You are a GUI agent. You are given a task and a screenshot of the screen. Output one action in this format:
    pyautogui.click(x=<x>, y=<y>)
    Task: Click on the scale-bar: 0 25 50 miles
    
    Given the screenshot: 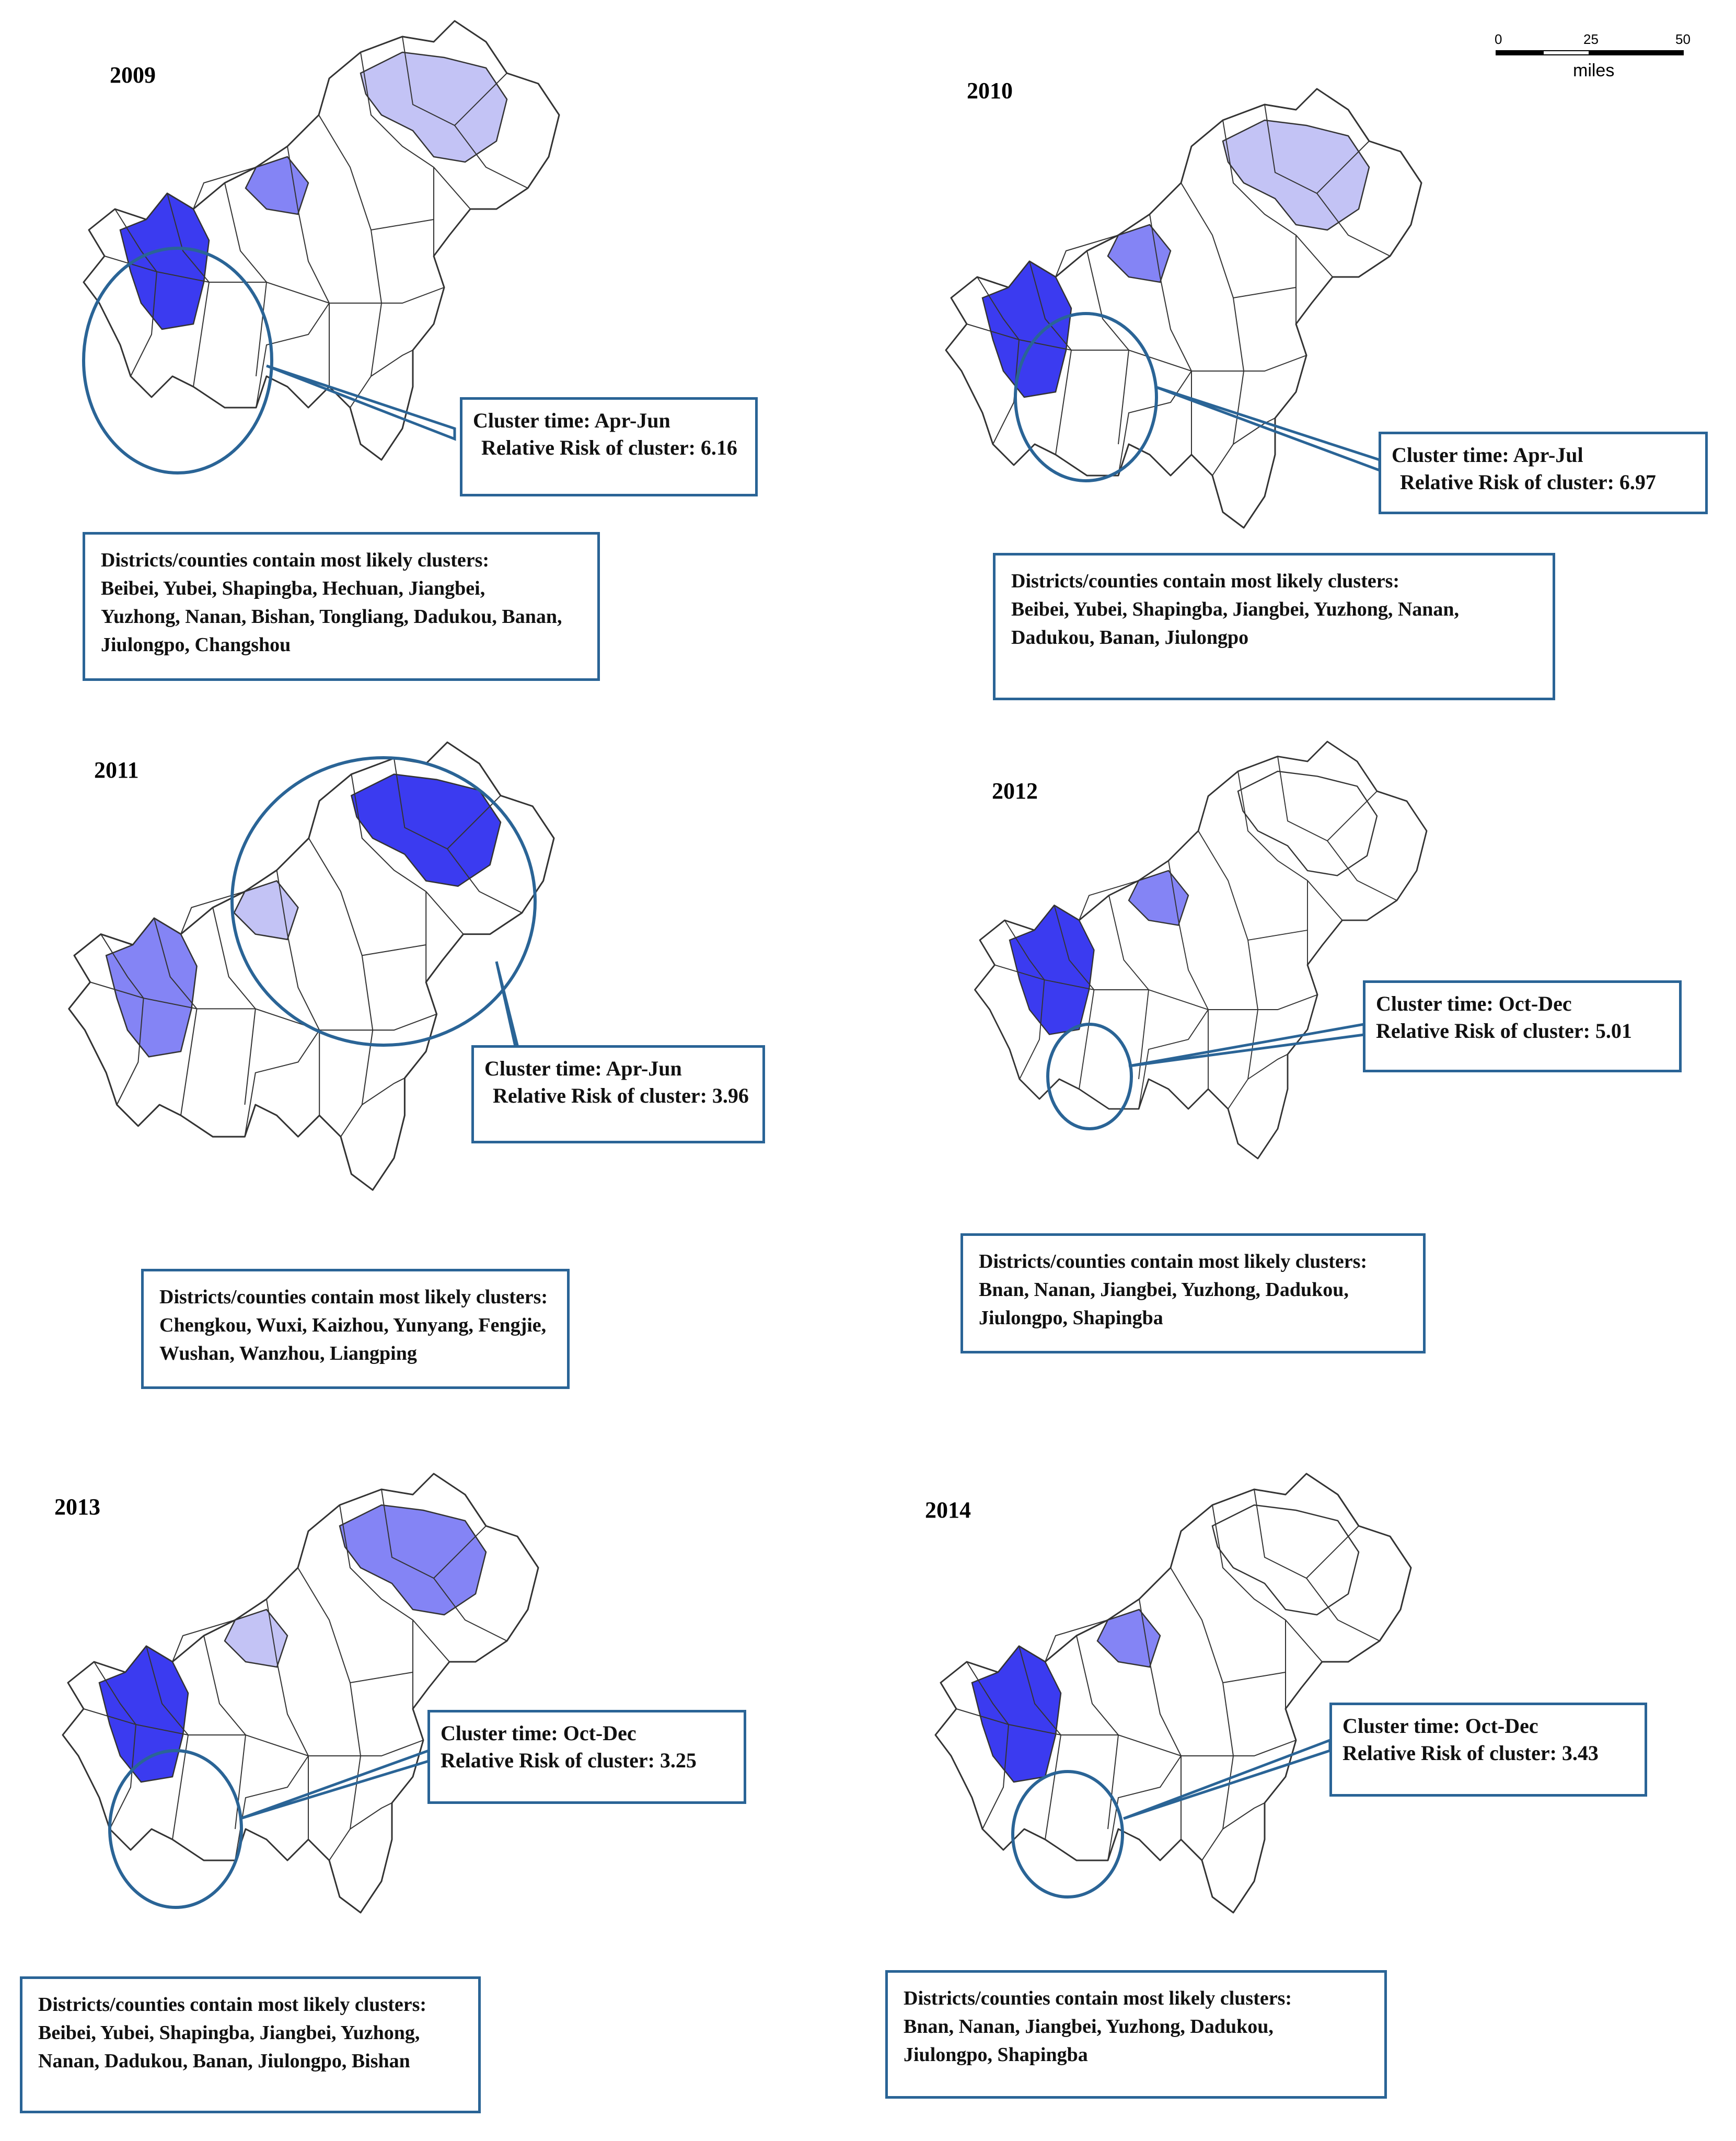 What is the action you would take?
    pyautogui.click(x=1594, y=55)
    